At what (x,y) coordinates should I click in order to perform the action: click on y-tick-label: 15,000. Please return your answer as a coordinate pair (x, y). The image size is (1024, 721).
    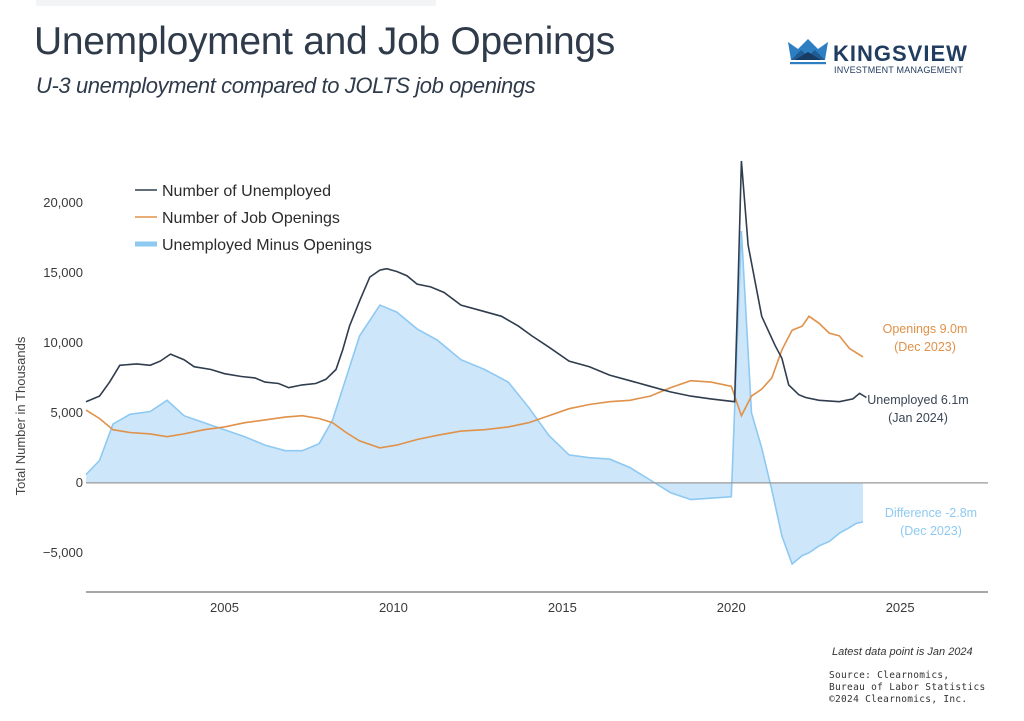
    Looking at the image, I should click on (63, 272).